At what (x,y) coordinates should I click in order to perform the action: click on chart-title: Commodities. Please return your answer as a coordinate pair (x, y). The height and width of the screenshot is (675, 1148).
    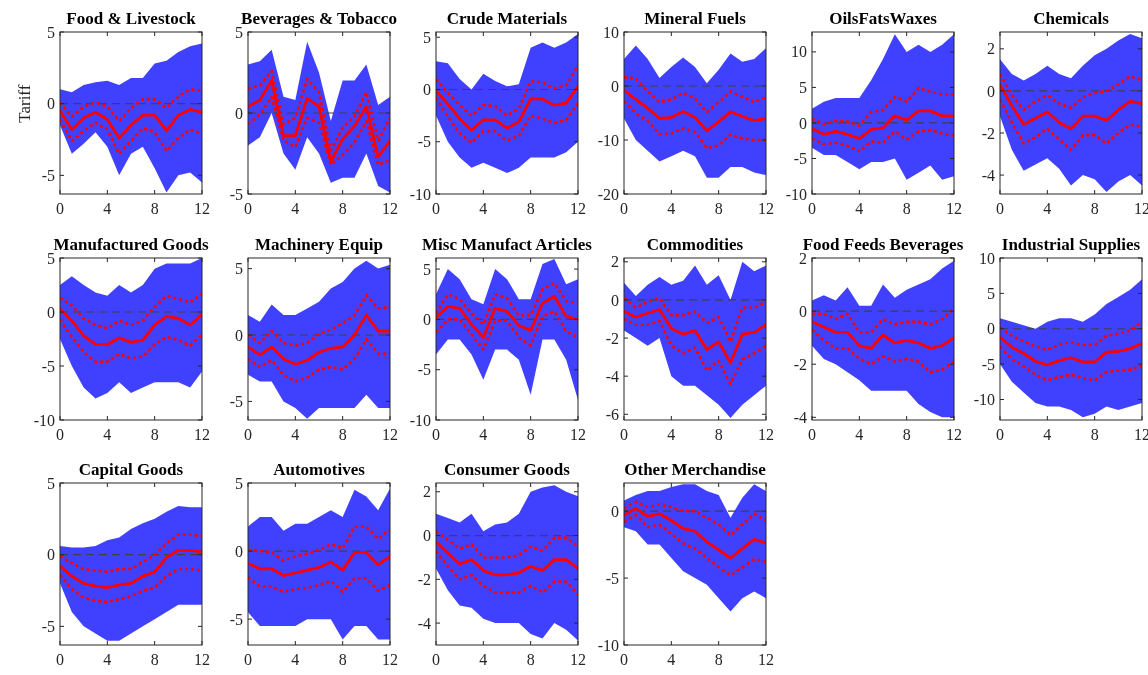
    Looking at the image, I should click on (695, 244).